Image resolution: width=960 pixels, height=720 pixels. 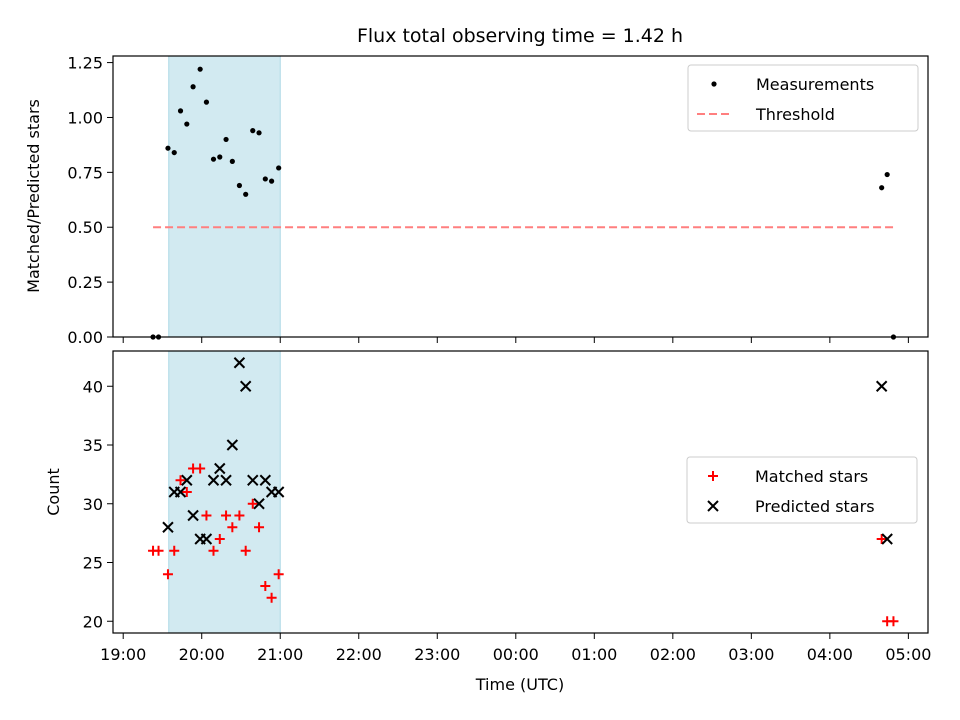 What do you see at coordinates (93, 621) in the screenshot?
I see `bottom-y-tick-label: 20` at bounding box center [93, 621].